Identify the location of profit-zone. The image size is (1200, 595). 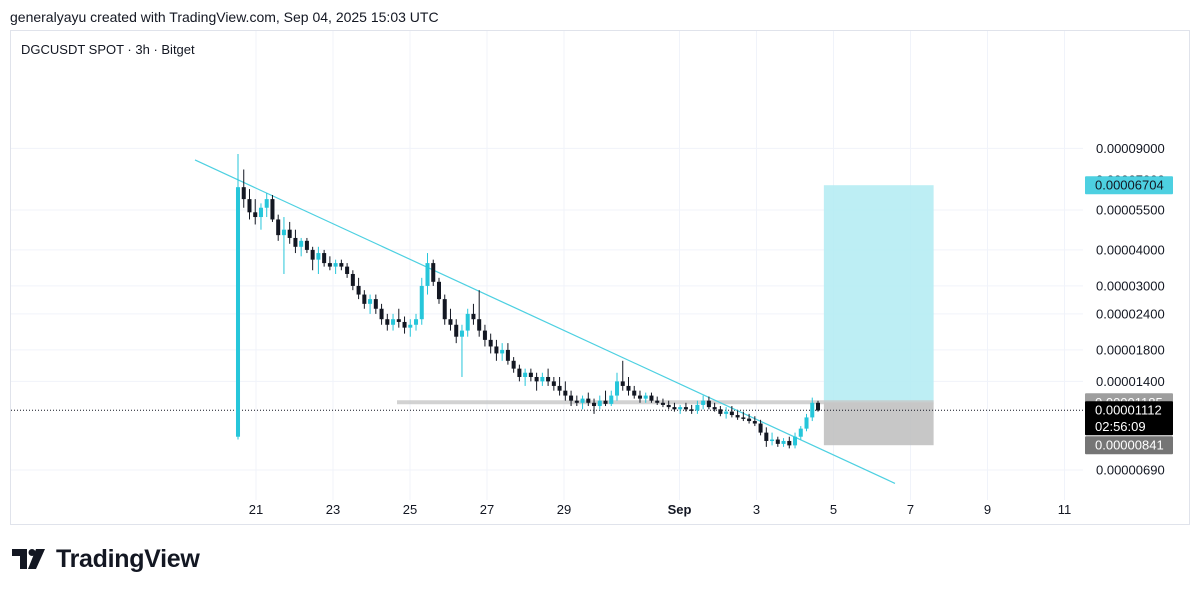
(878, 294).